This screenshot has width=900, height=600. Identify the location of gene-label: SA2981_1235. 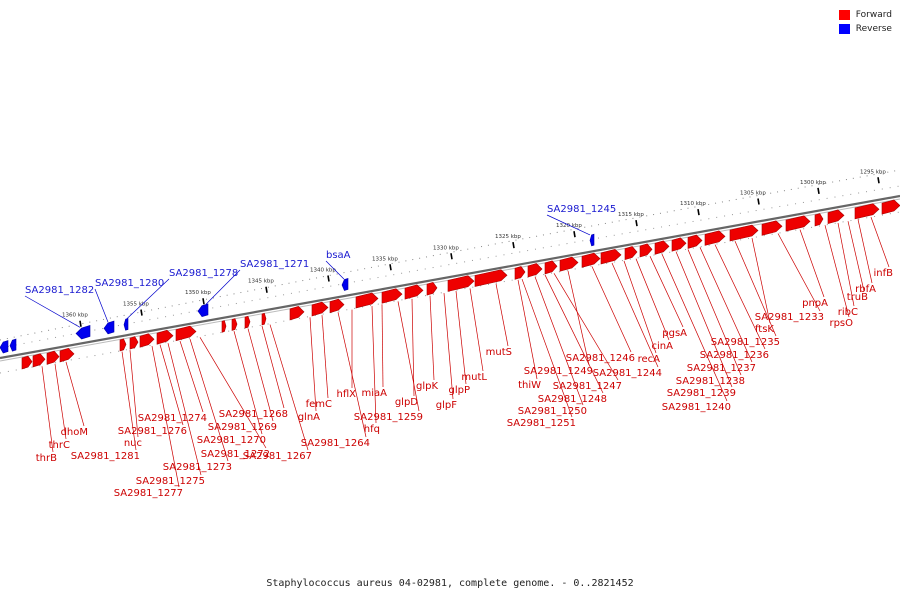
(745, 342).